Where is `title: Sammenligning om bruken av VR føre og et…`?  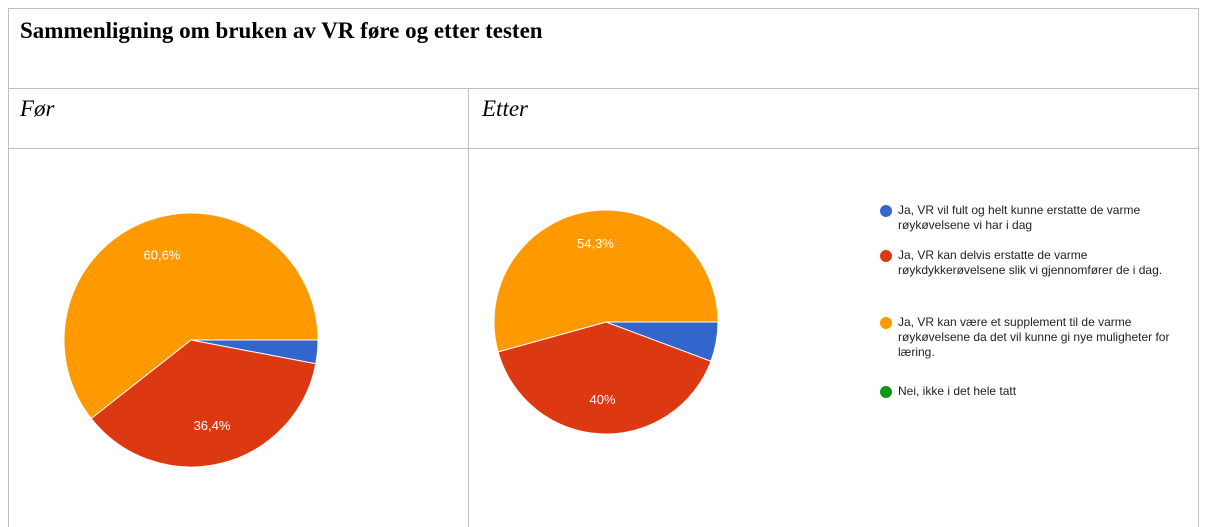
title: Sammenligning om bruken av VR føre og et… is located at coordinates (281, 30).